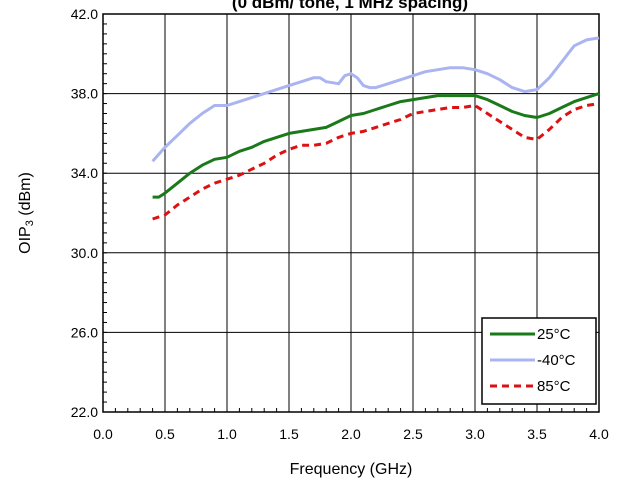  Describe the element at coordinates (289, 434) in the screenshot. I see `x-tick-label: 1.5` at that location.